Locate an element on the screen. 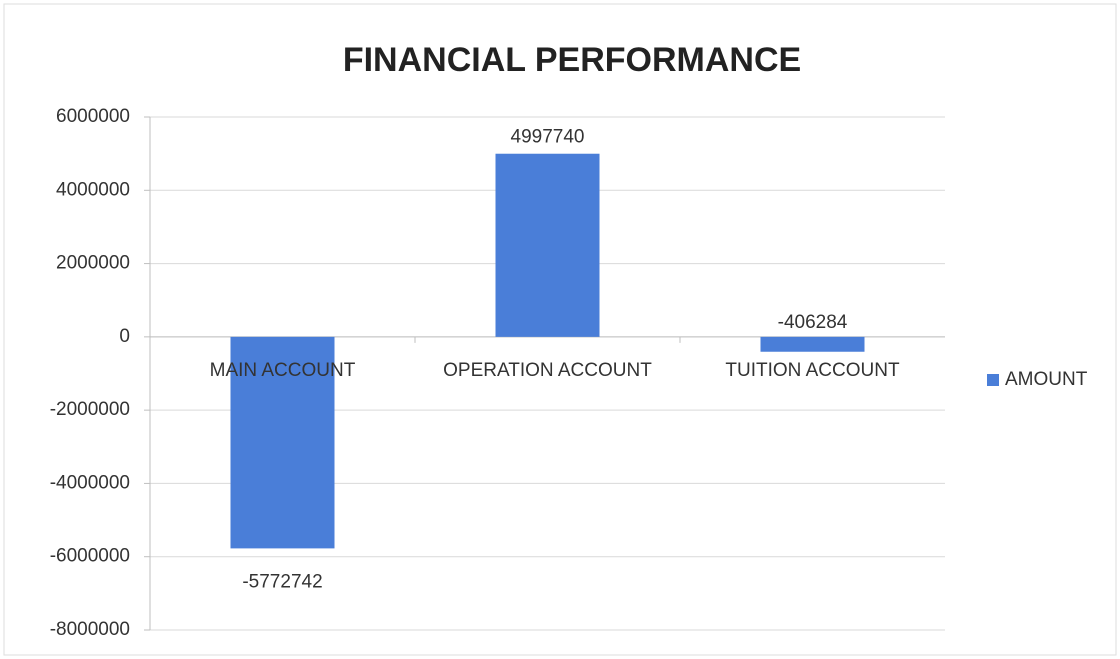  chart-title: FINANCIAL PERFORMANCE is located at coordinates (572, 60).